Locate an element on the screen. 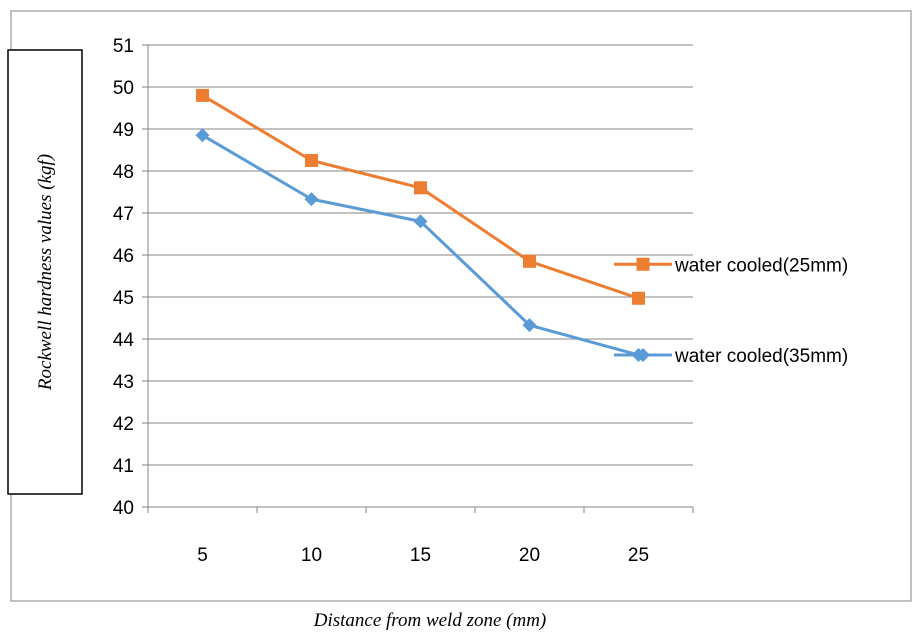 The width and height of the screenshot is (912, 632). legend-label: water cooled(35mm) is located at coordinates (761, 356).